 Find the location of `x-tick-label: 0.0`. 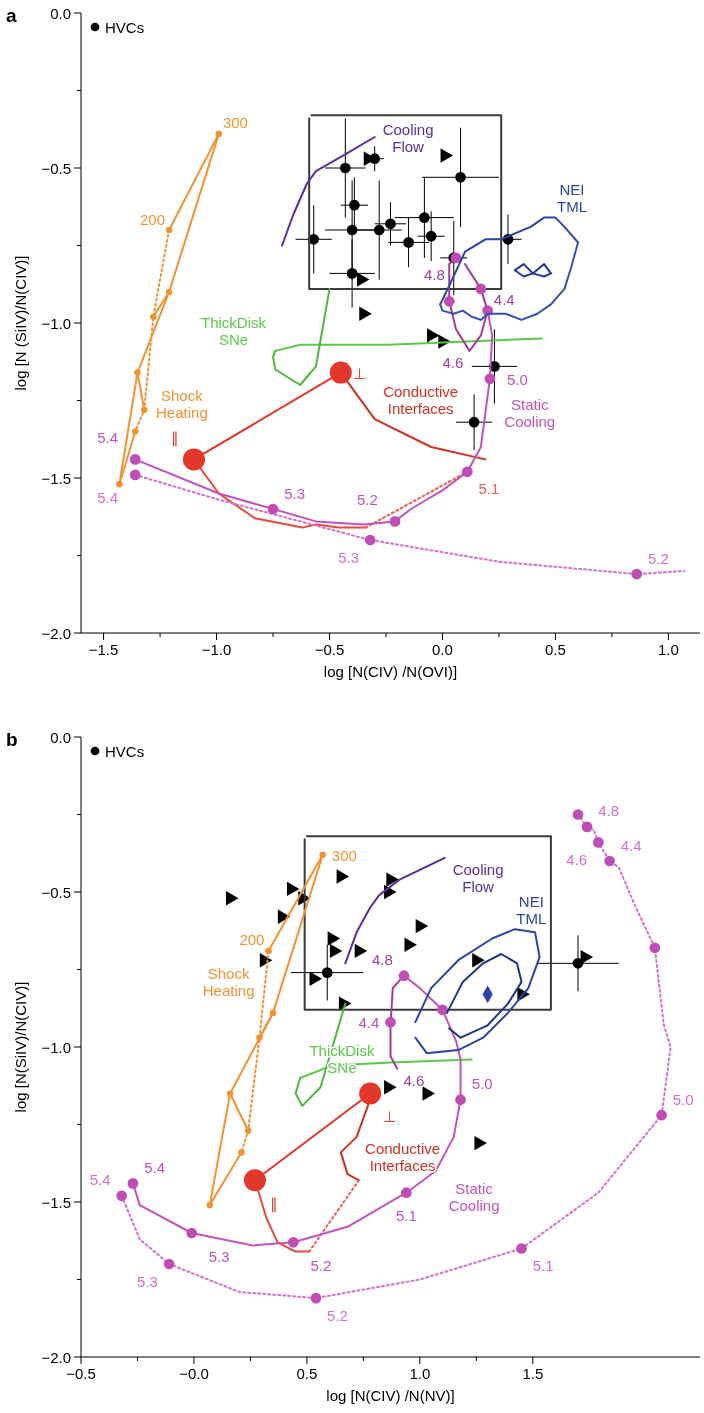

x-tick-label: 0.0 is located at coordinates (442, 649).